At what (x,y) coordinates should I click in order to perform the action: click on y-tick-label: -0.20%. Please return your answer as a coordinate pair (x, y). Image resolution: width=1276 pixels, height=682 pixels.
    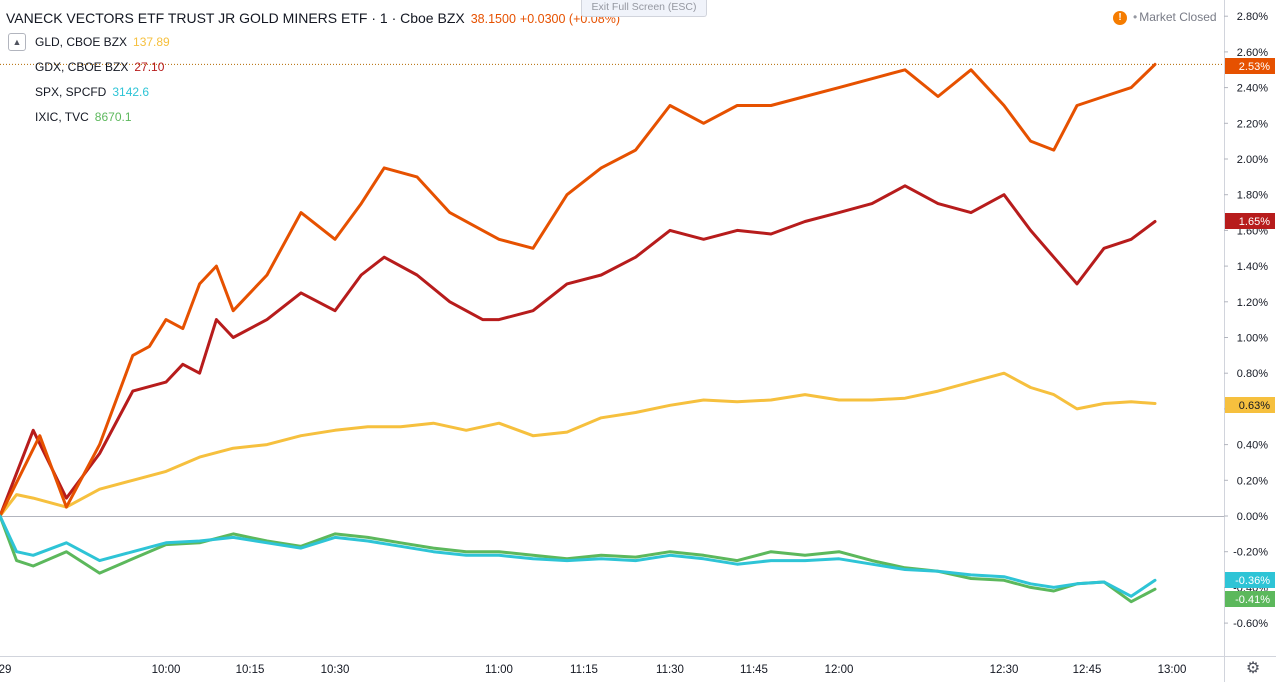
    Looking at the image, I should click on (1250, 553).